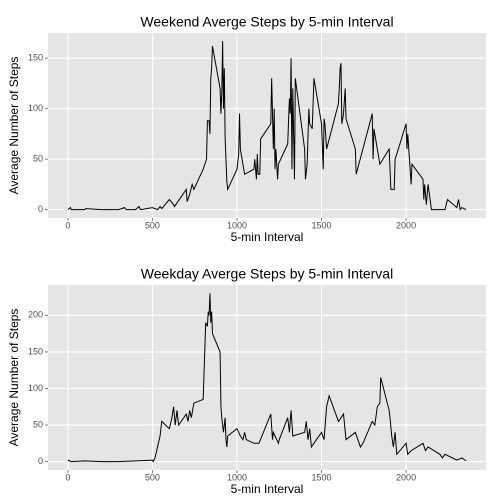  I want to click on chart-title: Weekend Averge Steps by 5-min Interval, so click(266, 22).